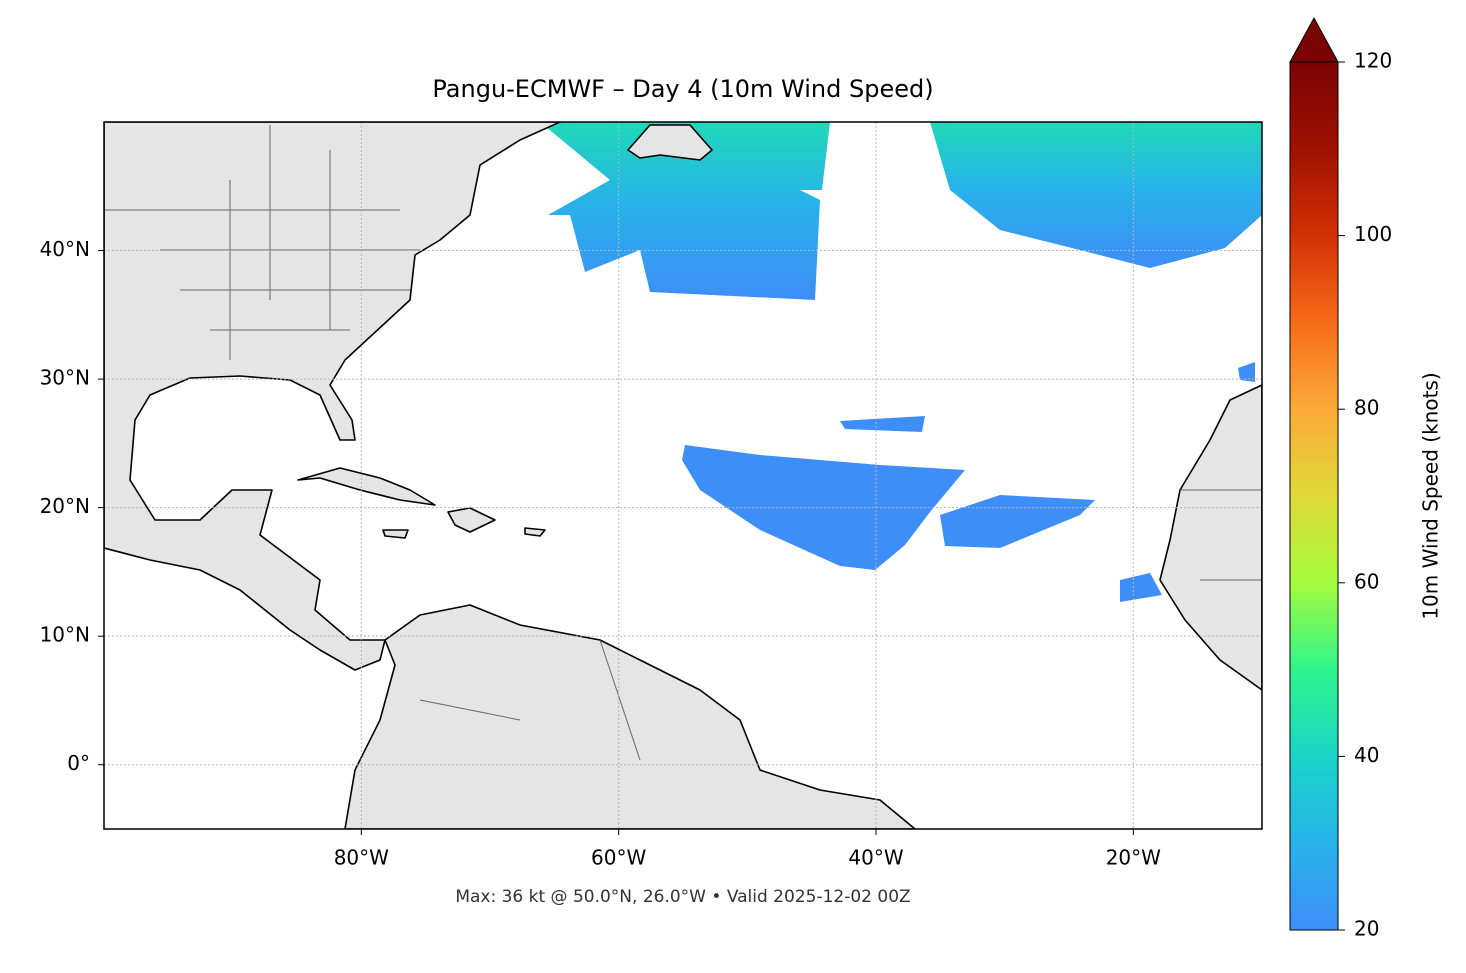  What do you see at coordinates (1314, 496) in the screenshot?
I see `colorbar` at bounding box center [1314, 496].